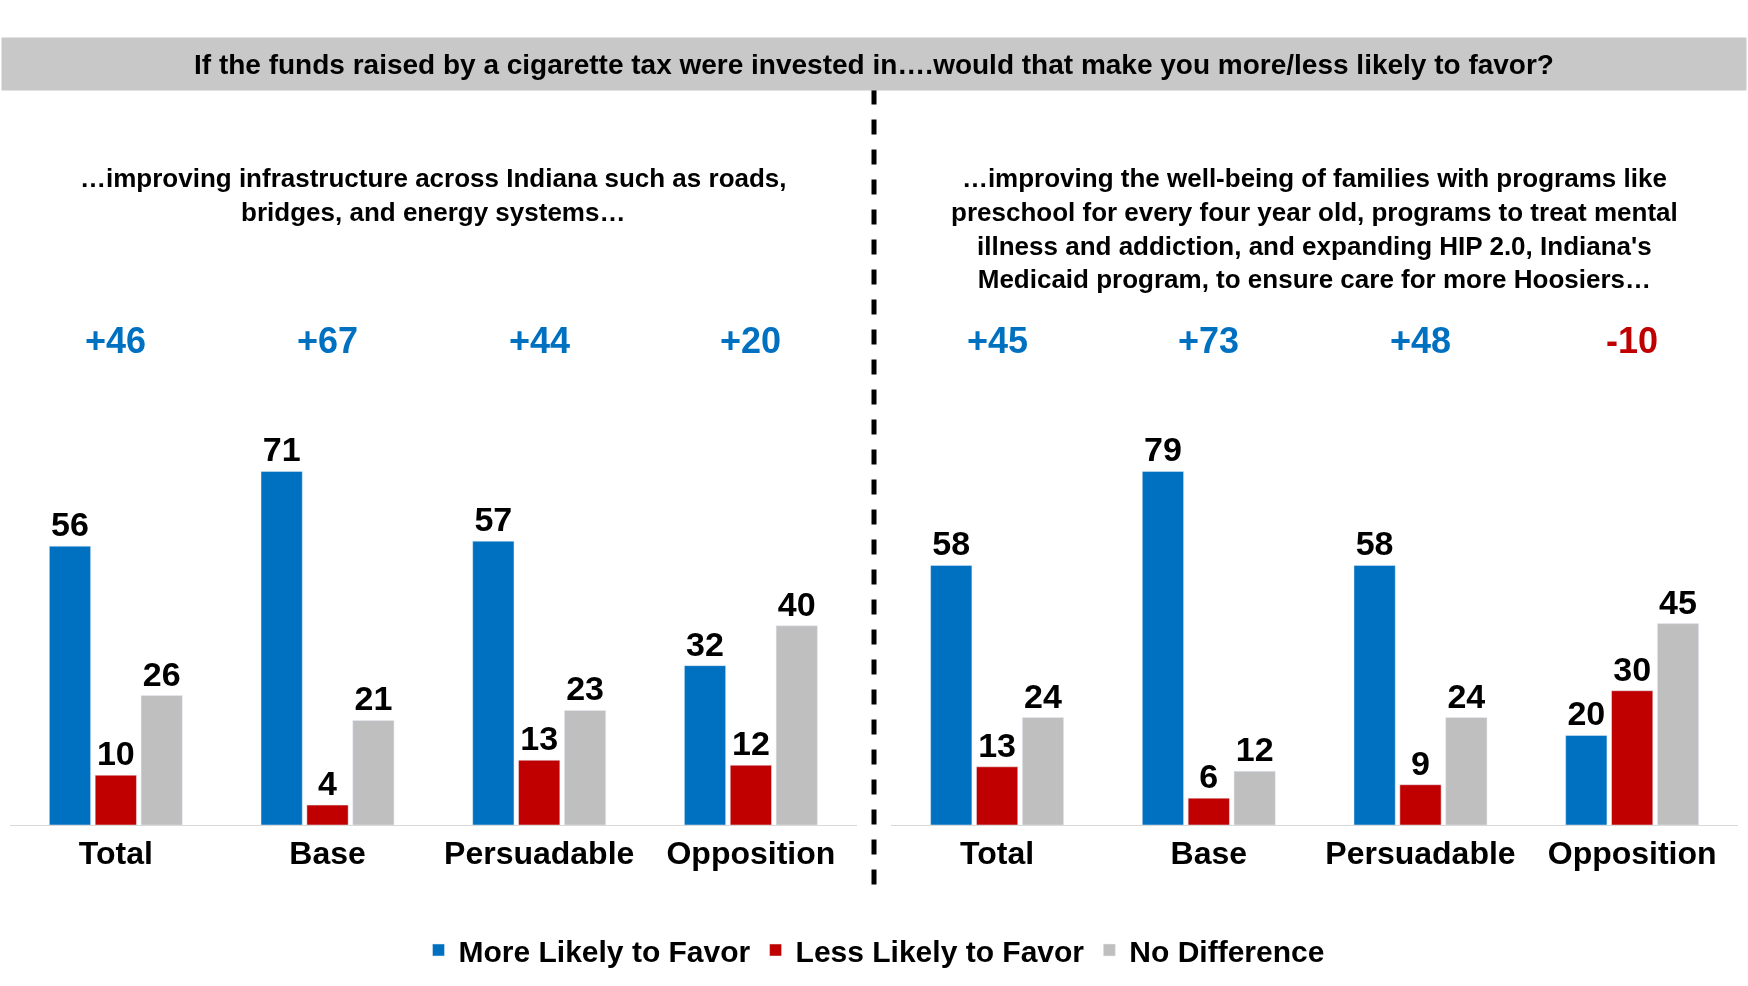 This screenshot has height=986, width=1748. Describe the element at coordinates (751, 340) in the screenshot. I see `text: +20` at that location.